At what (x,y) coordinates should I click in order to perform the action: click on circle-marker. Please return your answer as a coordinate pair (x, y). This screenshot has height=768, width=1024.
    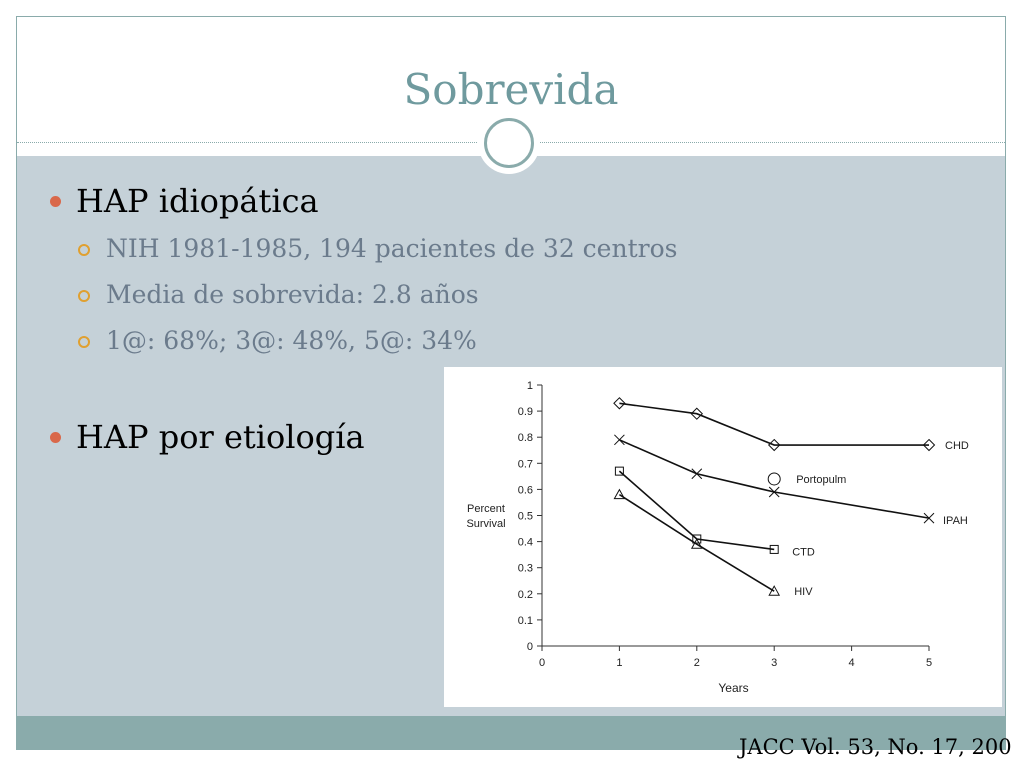
    Looking at the image, I should click on (774, 479).